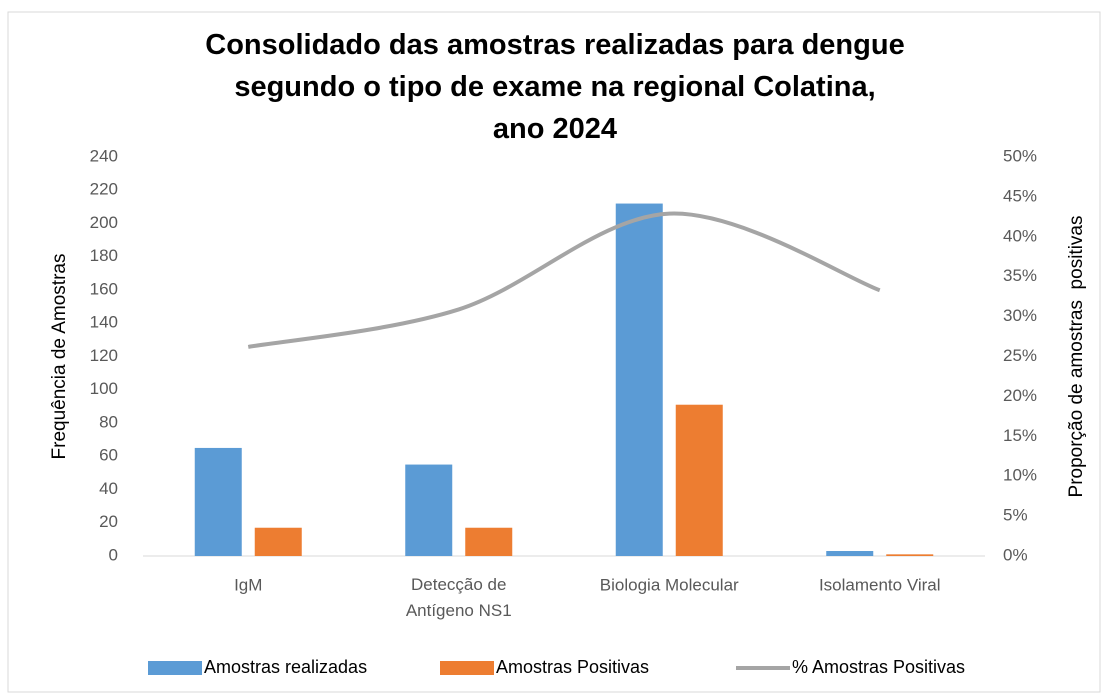  What do you see at coordinates (285, 667) in the screenshot?
I see `legend-label: Amostras realizadas` at bounding box center [285, 667].